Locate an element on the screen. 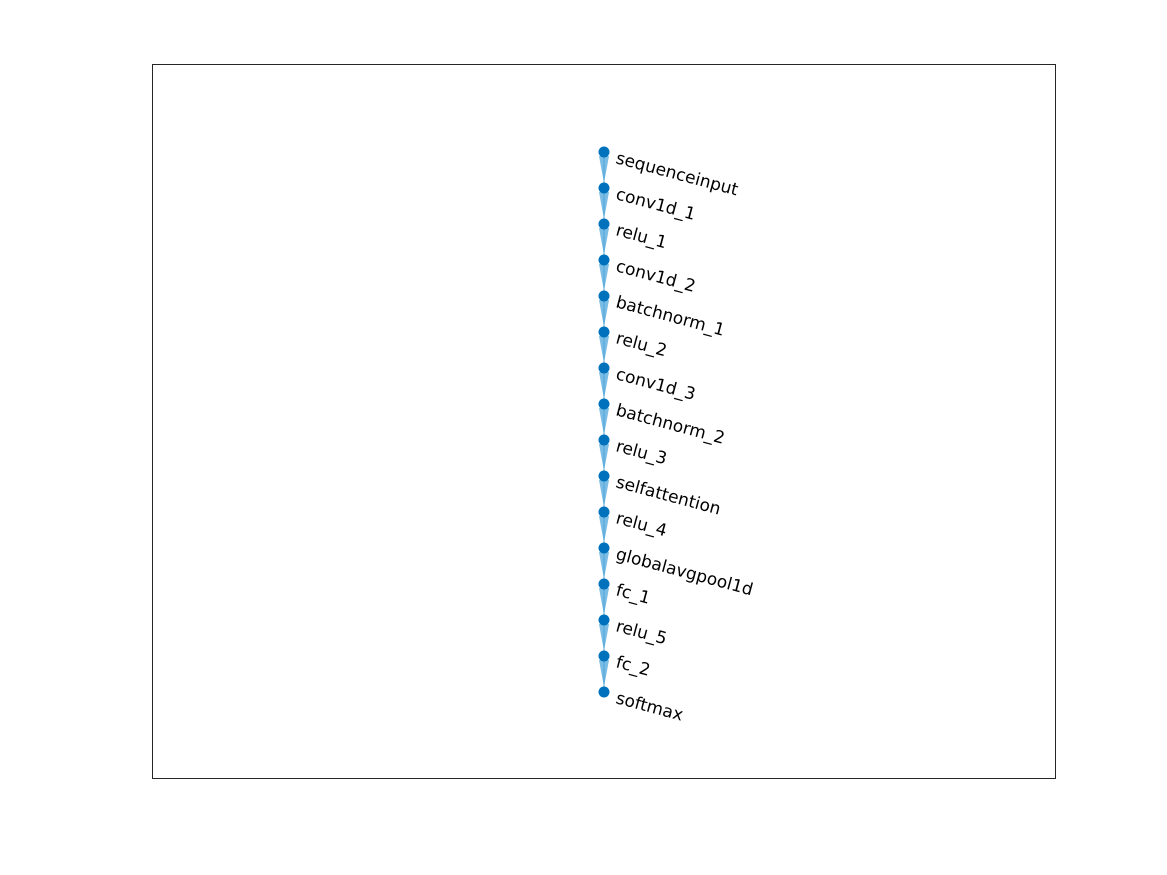  edge-fc_2-to-softmax is located at coordinates (604, 674).